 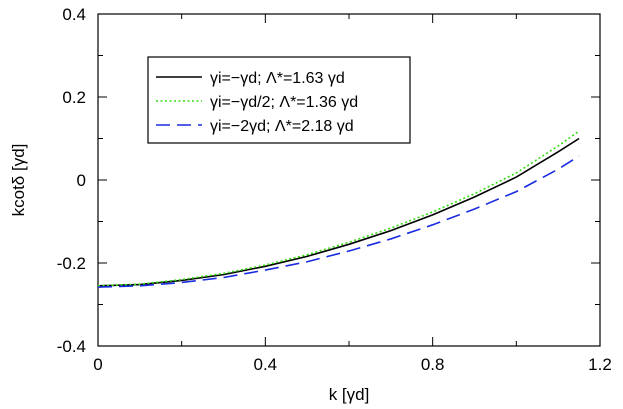 What do you see at coordinates (74, 97) in the screenshot?
I see `y-tick-label: 0.2` at bounding box center [74, 97].